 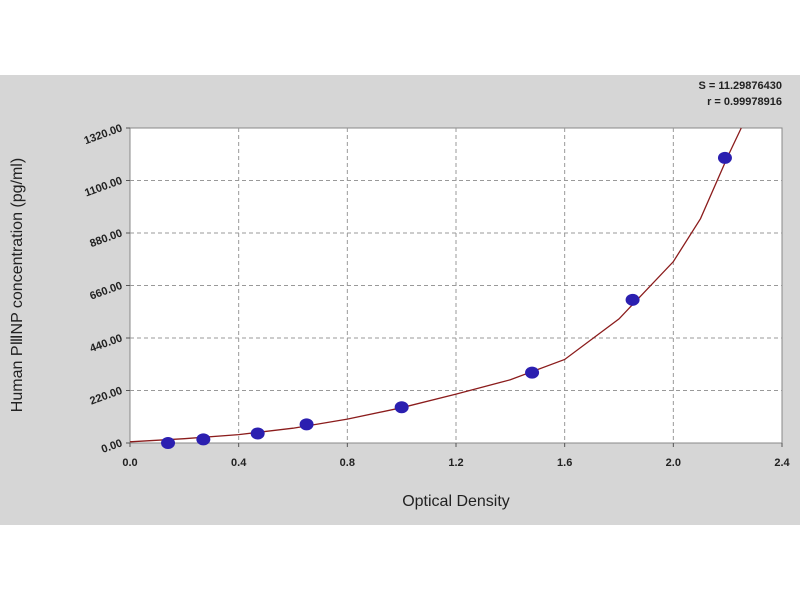 What do you see at coordinates (456, 501) in the screenshot?
I see `x-axis-label: Optical Density` at bounding box center [456, 501].